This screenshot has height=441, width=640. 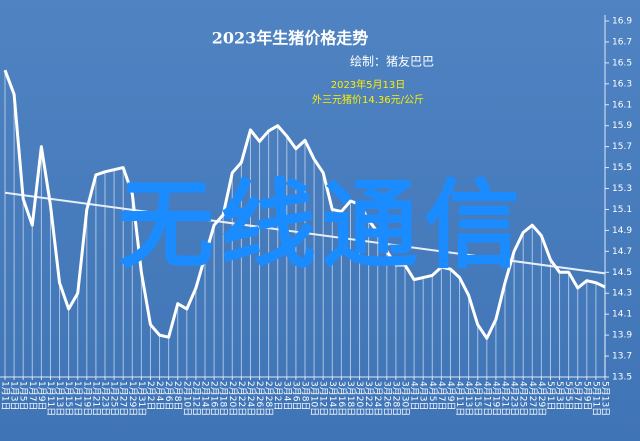 I want to click on x-tick-label: 1月29日, so click(x=132, y=398).